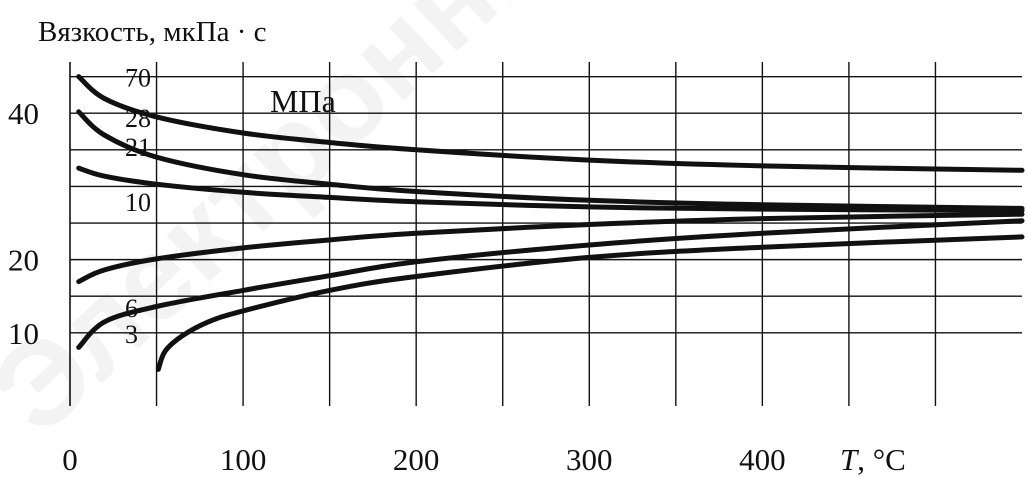 The image size is (1027, 477). Describe the element at coordinates (138, 118) in the screenshot. I see `series-label-28: 28` at that location.